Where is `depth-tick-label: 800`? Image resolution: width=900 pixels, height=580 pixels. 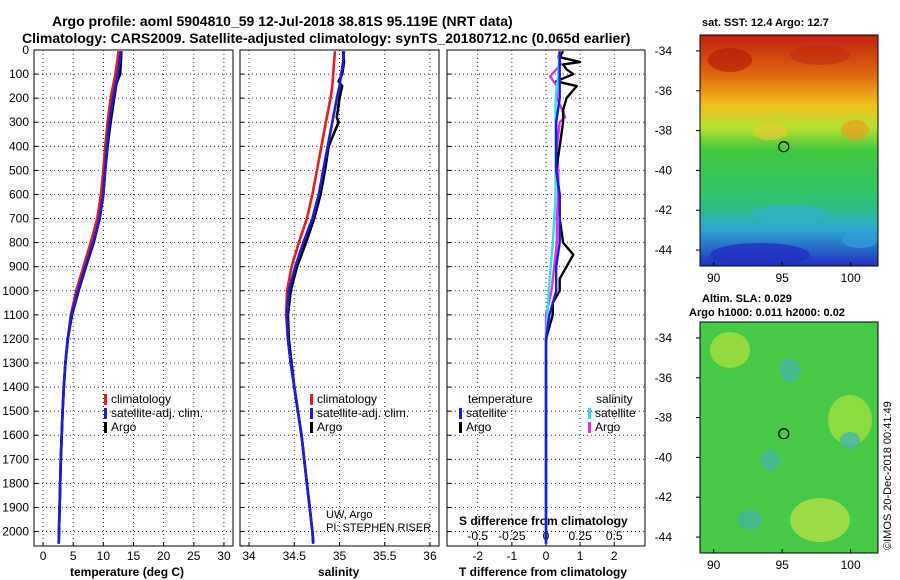 depth-tick-label: 800 is located at coordinates (19, 243).